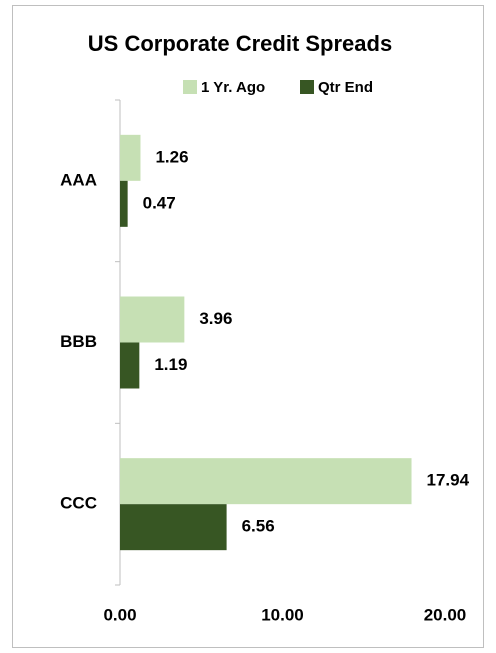  I want to click on data-label: 3.96, so click(215, 318).